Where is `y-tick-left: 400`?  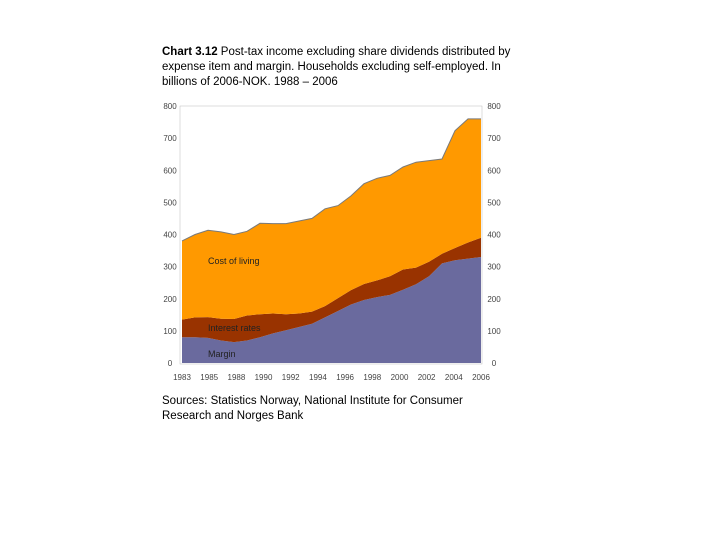
y-tick-left: 400 is located at coordinates (170, 235).